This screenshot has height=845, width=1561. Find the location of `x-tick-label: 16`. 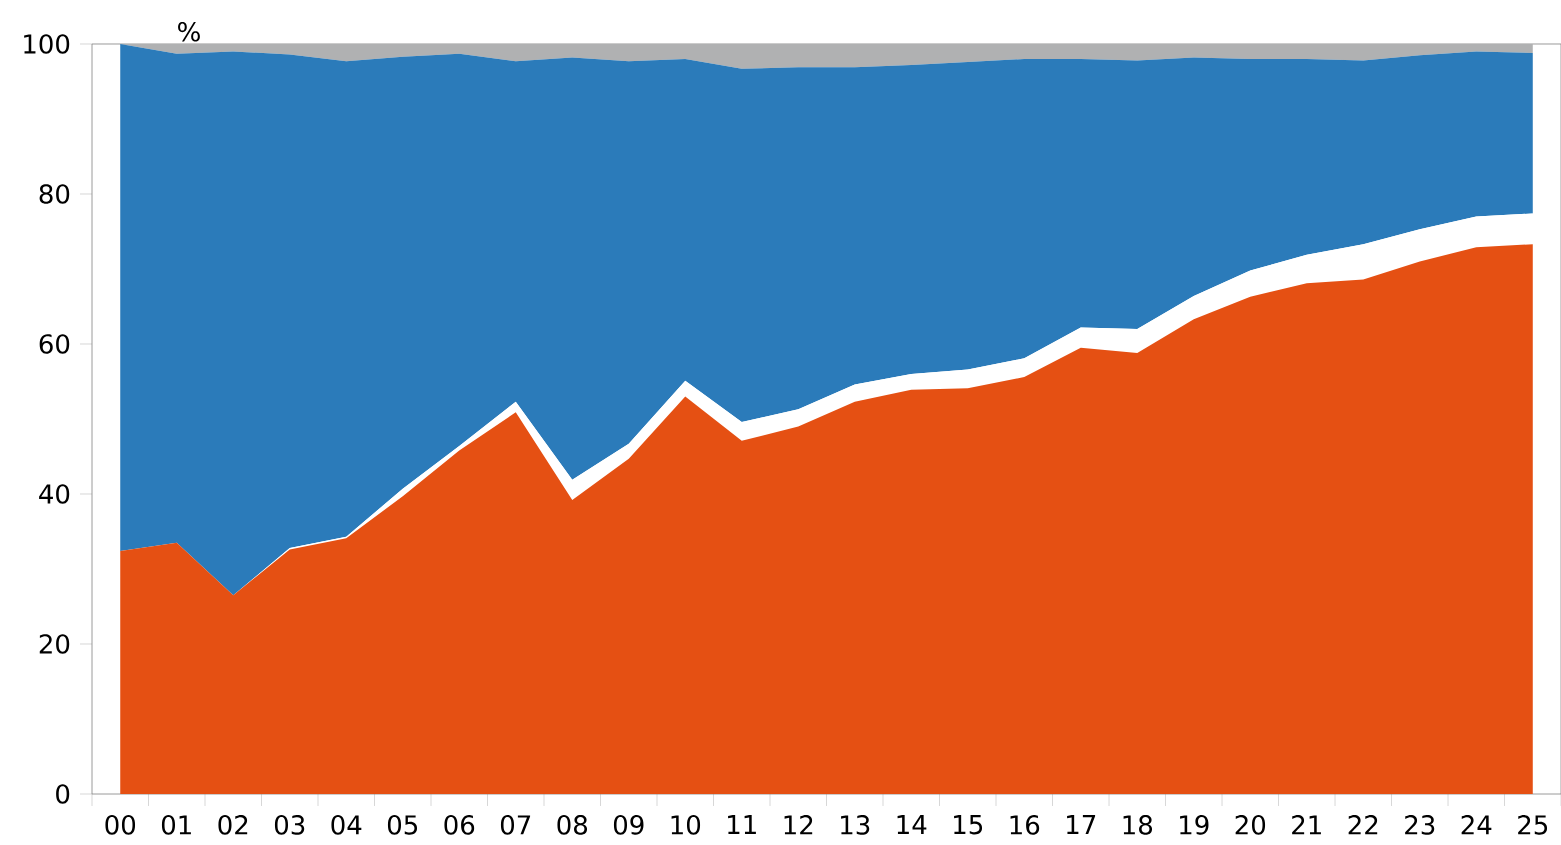

x-tick-label: 16 is located at coordinates (1025, 825).